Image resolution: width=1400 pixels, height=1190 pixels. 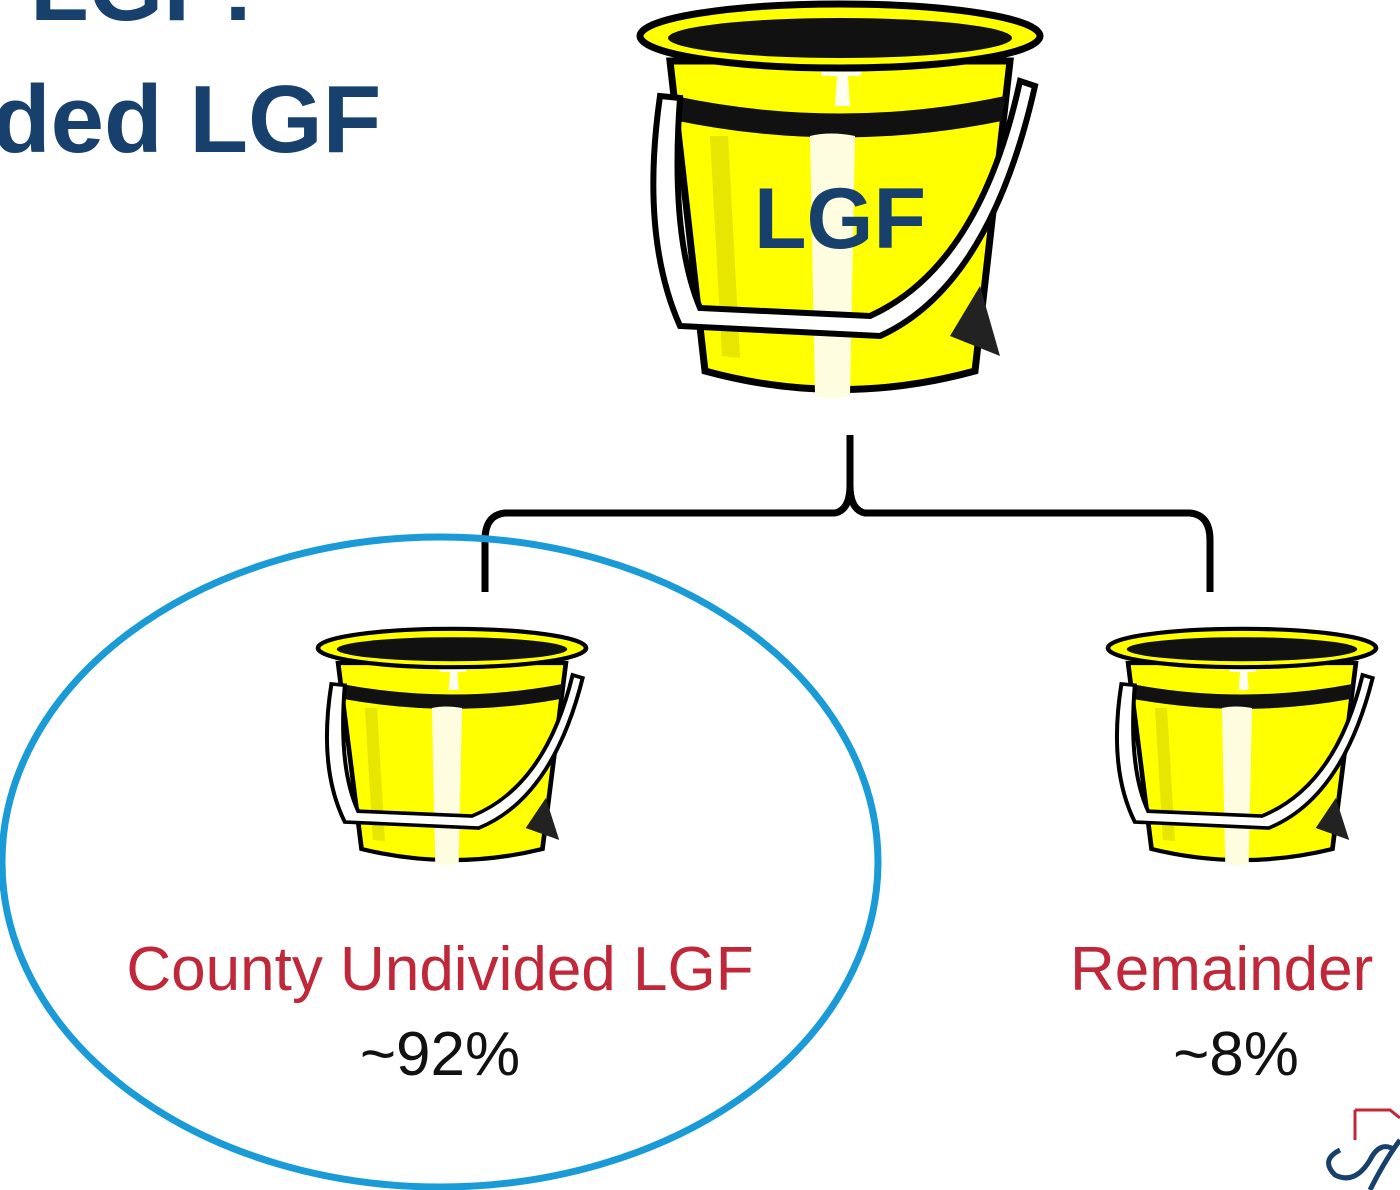 I want to click on branch-share: ~8%, so click(x=1236, y=1054).